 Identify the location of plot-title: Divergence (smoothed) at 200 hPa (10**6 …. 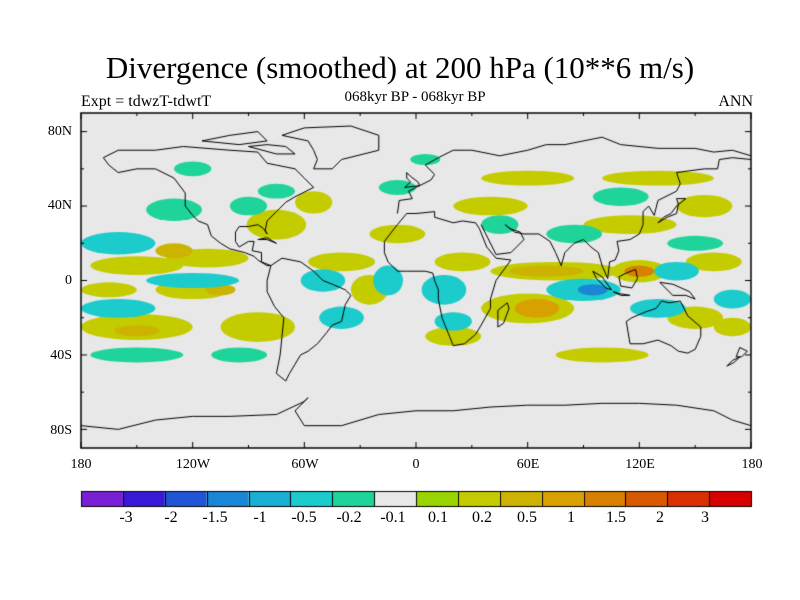
(400, 67).